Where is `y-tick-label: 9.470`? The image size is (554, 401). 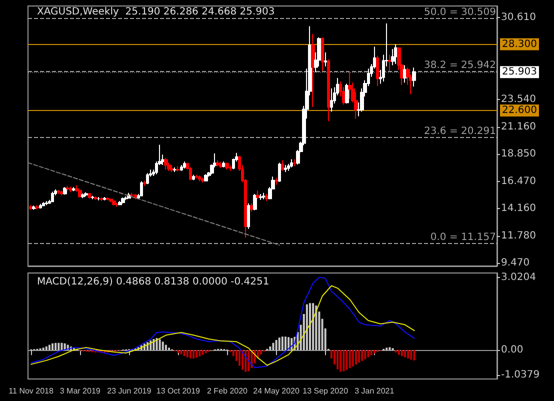 y-tick-label: 9.470 is located at coordinates (515, 262).